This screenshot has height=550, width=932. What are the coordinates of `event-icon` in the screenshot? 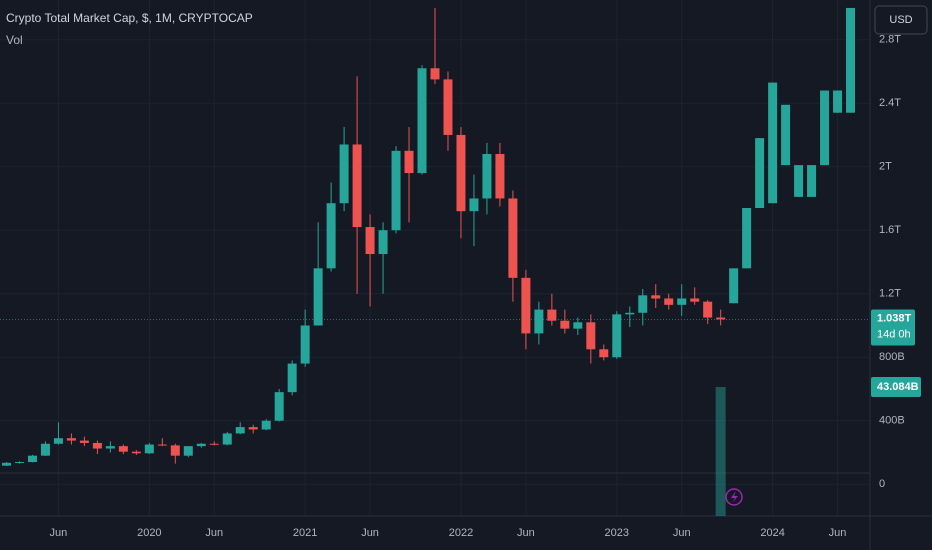 It's located at (734, 497).